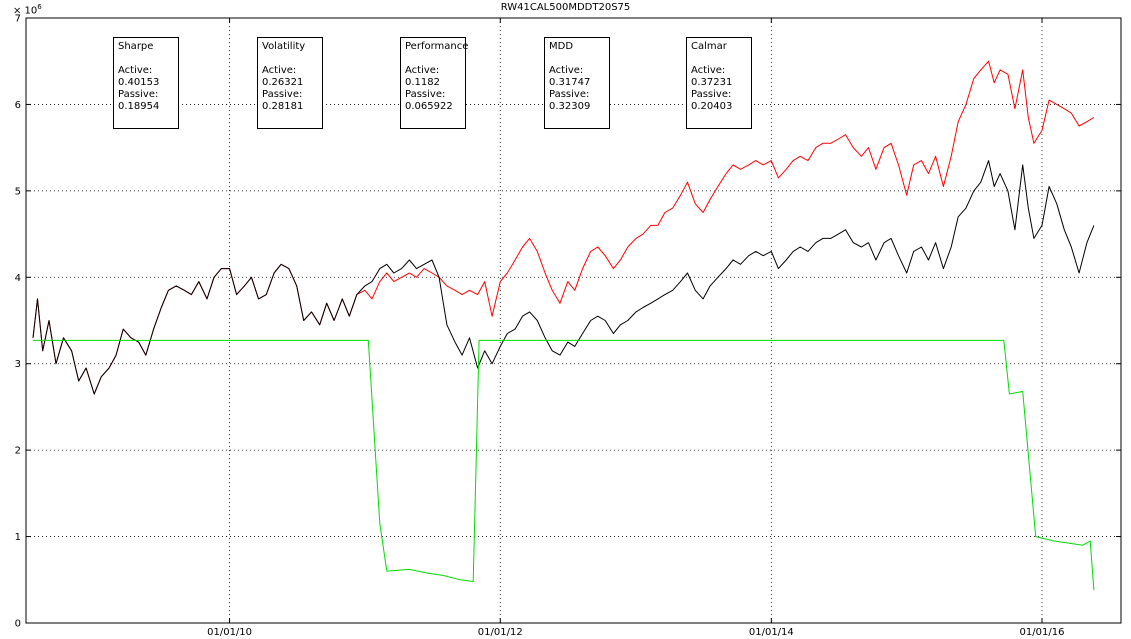 The image size is (1131, 639). Describe the element at coordinates (18, 19) in the screenshot. I see `y-tick-label: 7` at that location.